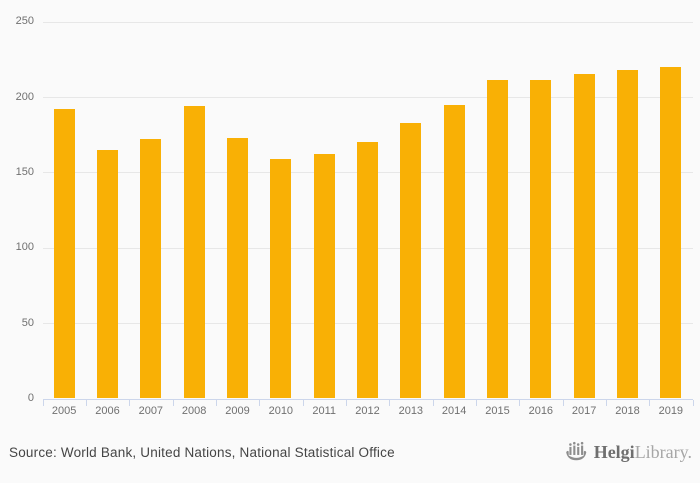  I want to click on x-axis-label-2006: 2006, so click(107, 410).